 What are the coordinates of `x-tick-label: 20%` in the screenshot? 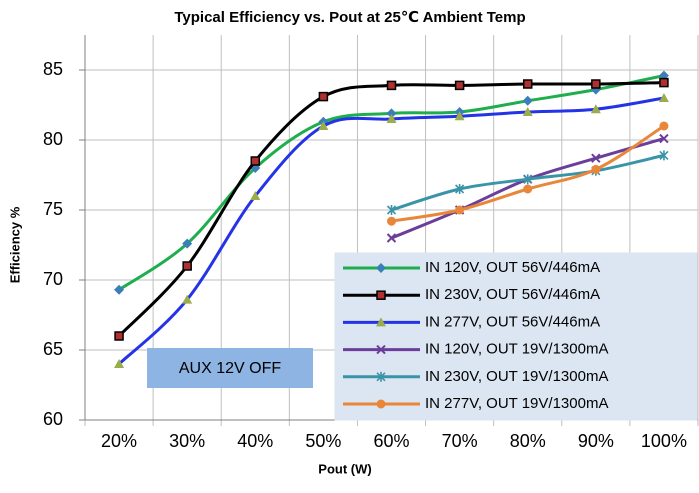 It's located at (119, 441).